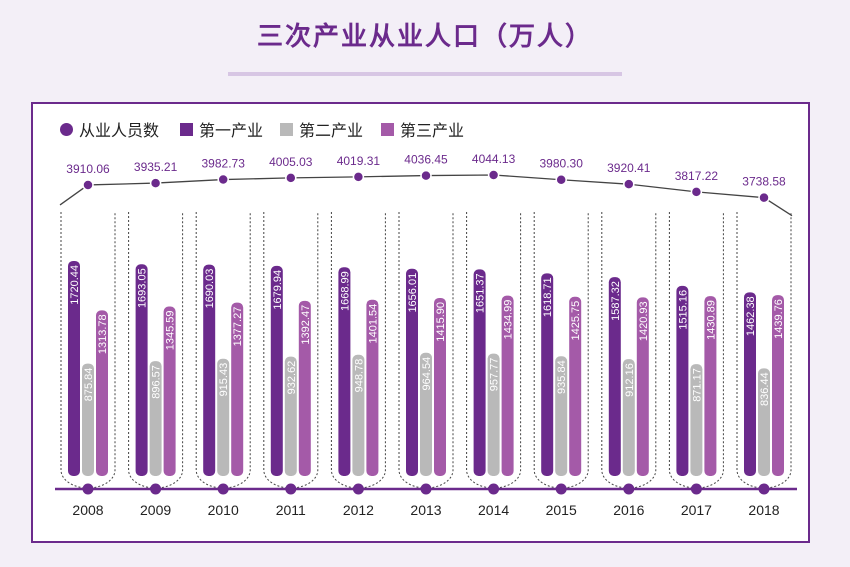 The height and width of the screenshot is (567, 850). What do you see at coordinates (359, 376) in the screenshot?
I see `bar-value-label: 948.78` at bounding box center [359, 376].